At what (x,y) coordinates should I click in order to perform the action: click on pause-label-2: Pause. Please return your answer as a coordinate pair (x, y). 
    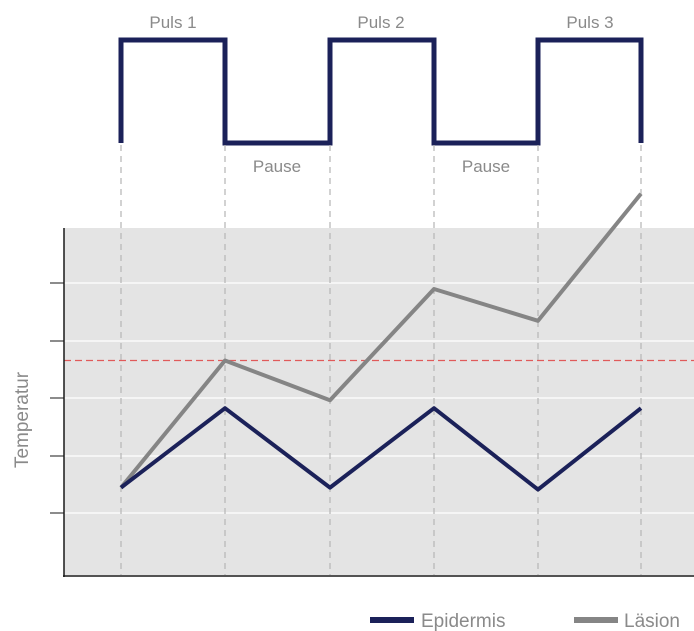
    Looking at the image, I should click on (486, 166).